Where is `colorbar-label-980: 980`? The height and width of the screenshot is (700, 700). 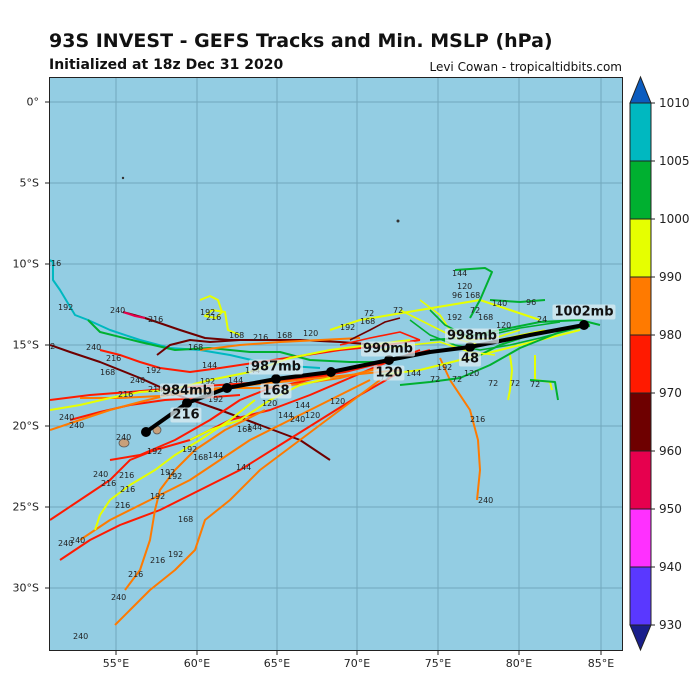
colorbar-label-980: 980 is located at coordinates (670, 335).